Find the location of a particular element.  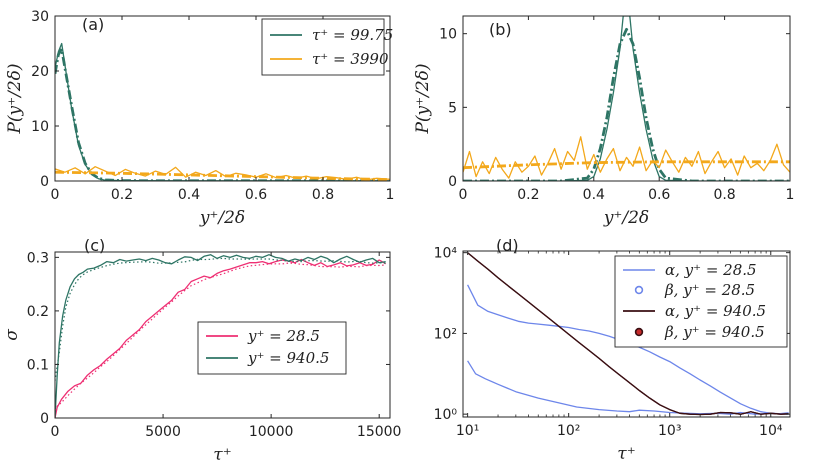

legend-label: τ⁺ = 99.75 is located at coordinates (352, 35).